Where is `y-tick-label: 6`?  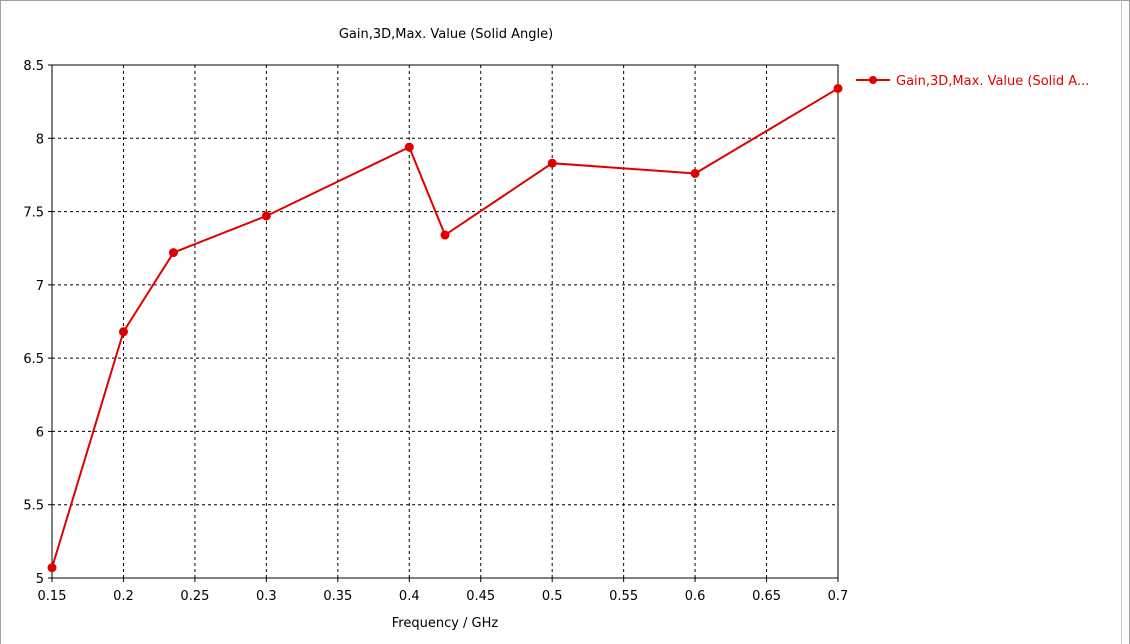 y-tick-label: 6 is located at coordinates (40, 432).